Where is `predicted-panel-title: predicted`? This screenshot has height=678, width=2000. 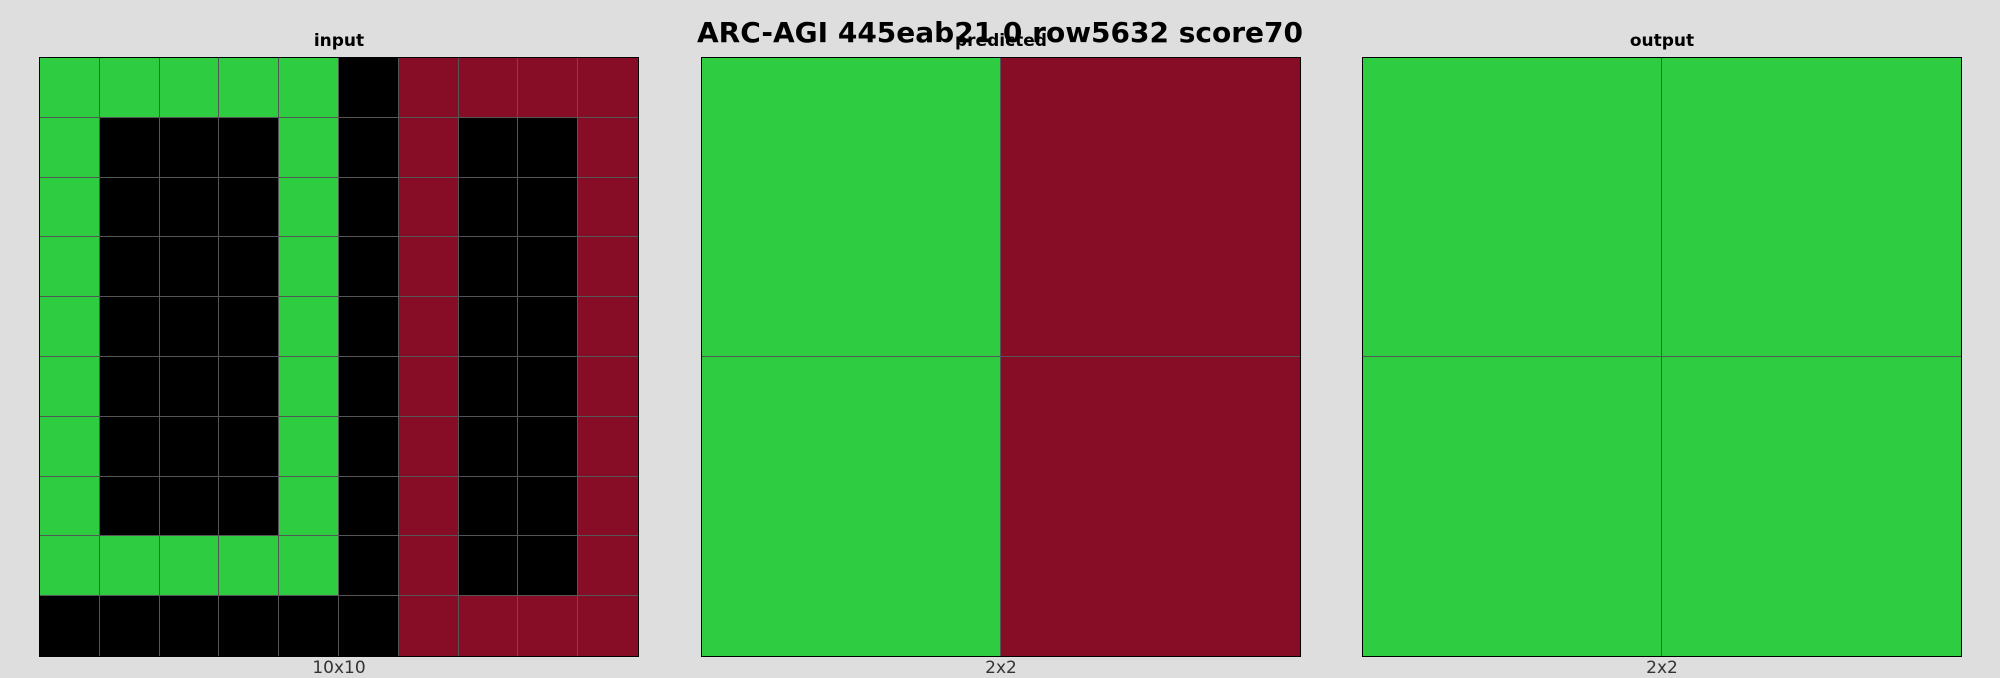
predicted-panel-title: predicted is located at coordinates (1001, 41).